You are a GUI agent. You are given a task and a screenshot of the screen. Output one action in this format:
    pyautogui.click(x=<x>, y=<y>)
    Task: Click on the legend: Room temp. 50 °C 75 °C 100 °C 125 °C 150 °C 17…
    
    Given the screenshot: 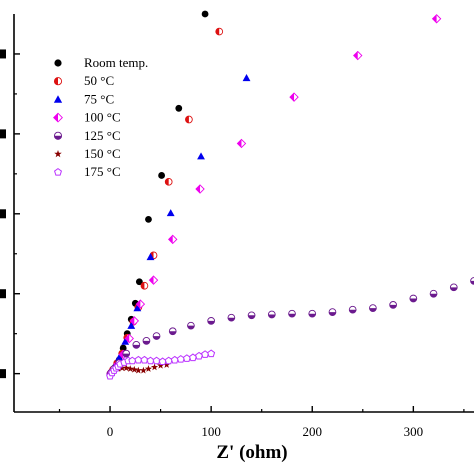 What is the action you would take?
    pyautogui.click(x=100, y=117)
    